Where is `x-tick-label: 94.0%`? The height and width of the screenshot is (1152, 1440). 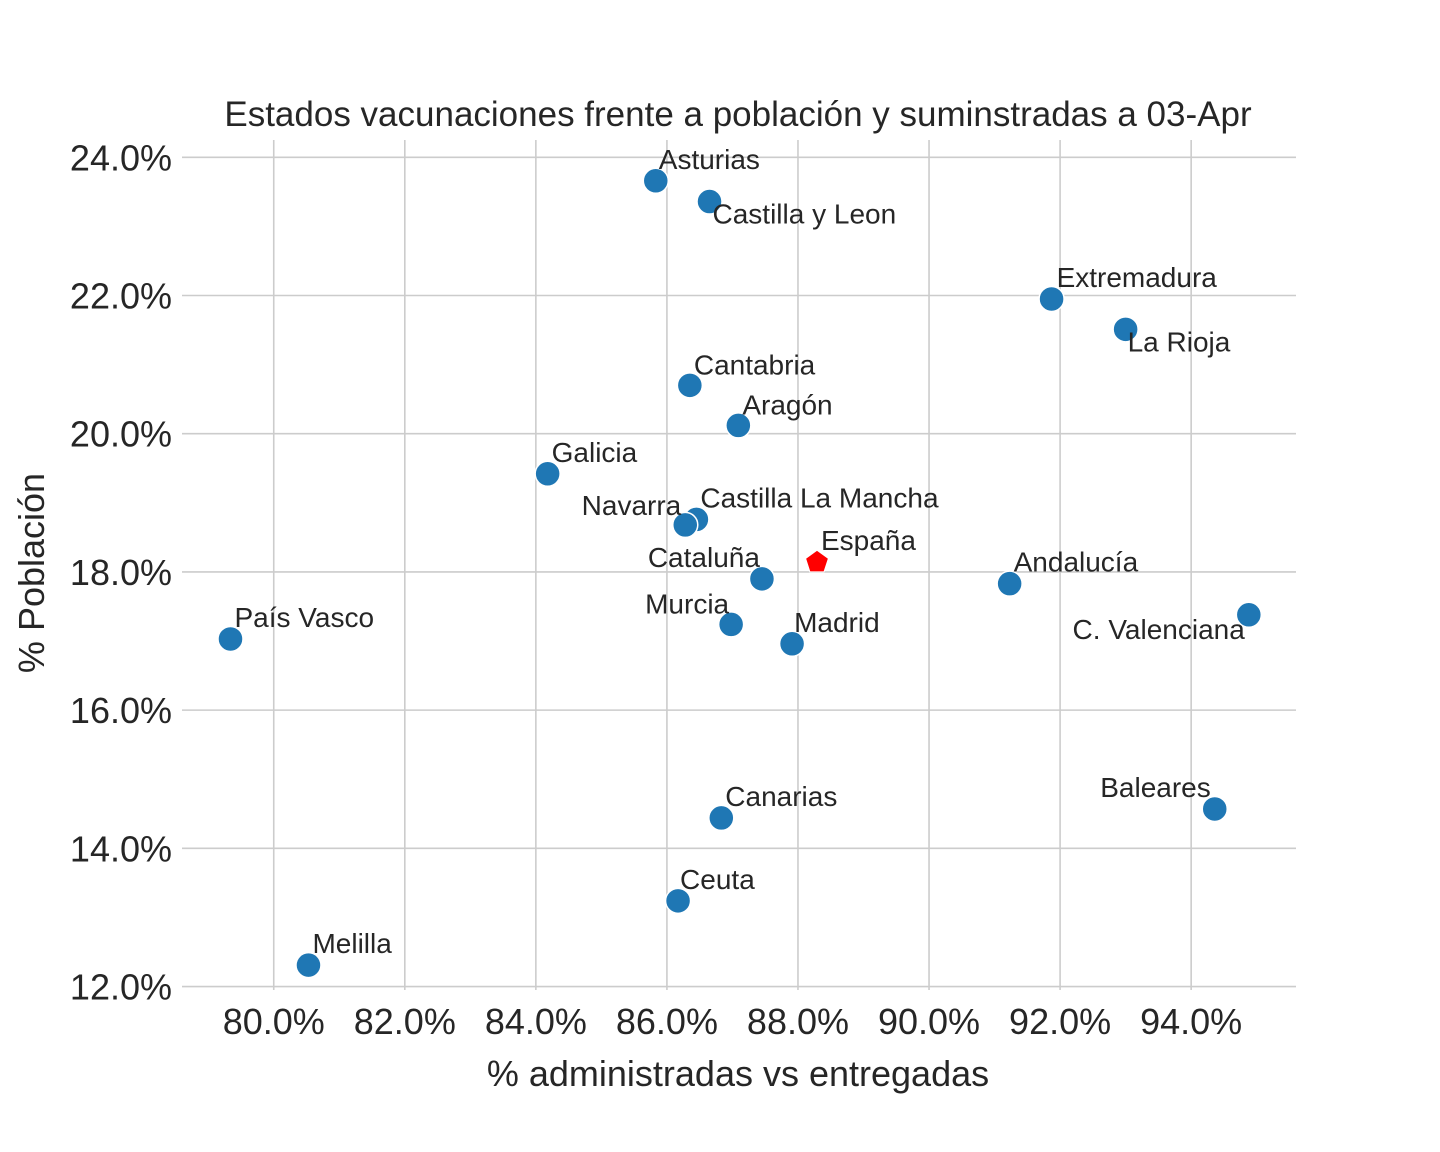 x-tick-label: 94.0% is located at coordinates (1191, 1021).